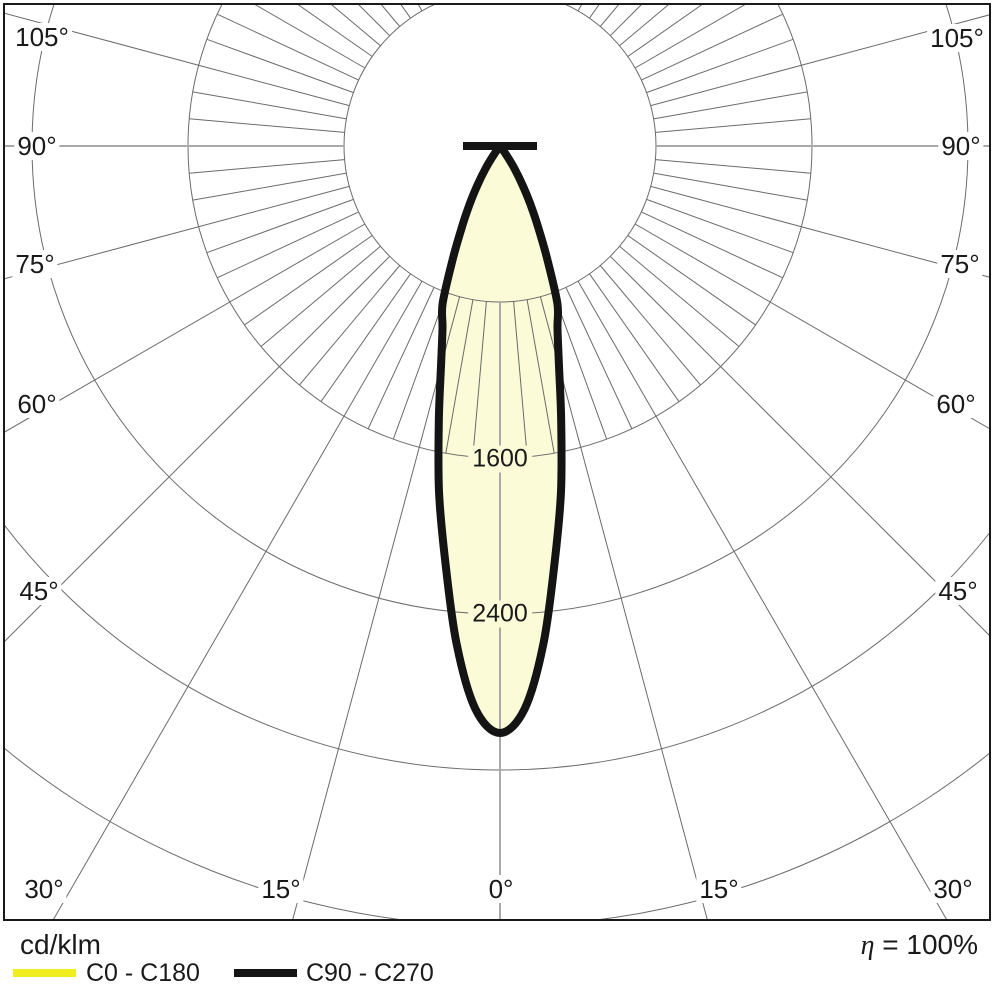 This screenshot has height=1000, width=1000. I want to click on angle-label-13: 90°, so click(961, 146).